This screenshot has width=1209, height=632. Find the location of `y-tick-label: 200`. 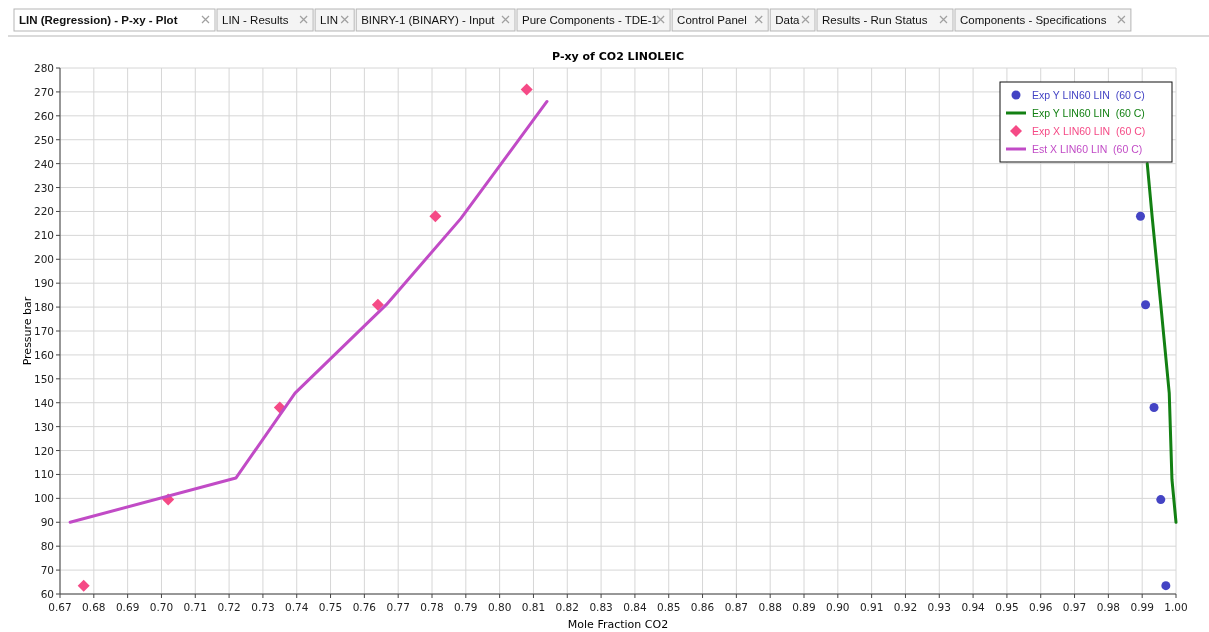

y-tick-label: 200 is located at coordinates (43, 259).